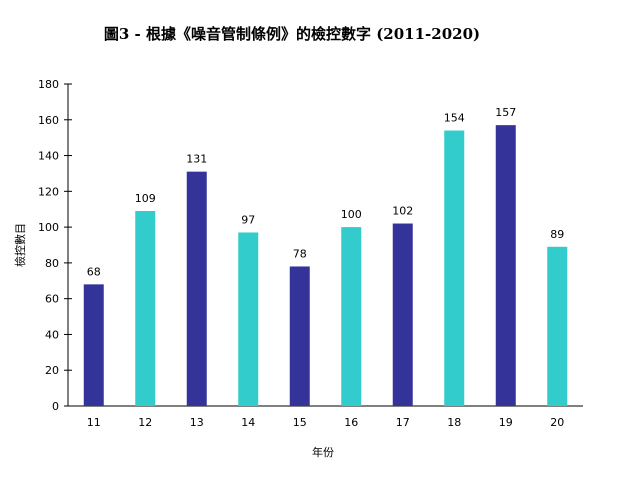 The image size is (617, 491). Describe the element at coordinates (300, 253) in the screenshot. I see `data-label: 78` at that location.